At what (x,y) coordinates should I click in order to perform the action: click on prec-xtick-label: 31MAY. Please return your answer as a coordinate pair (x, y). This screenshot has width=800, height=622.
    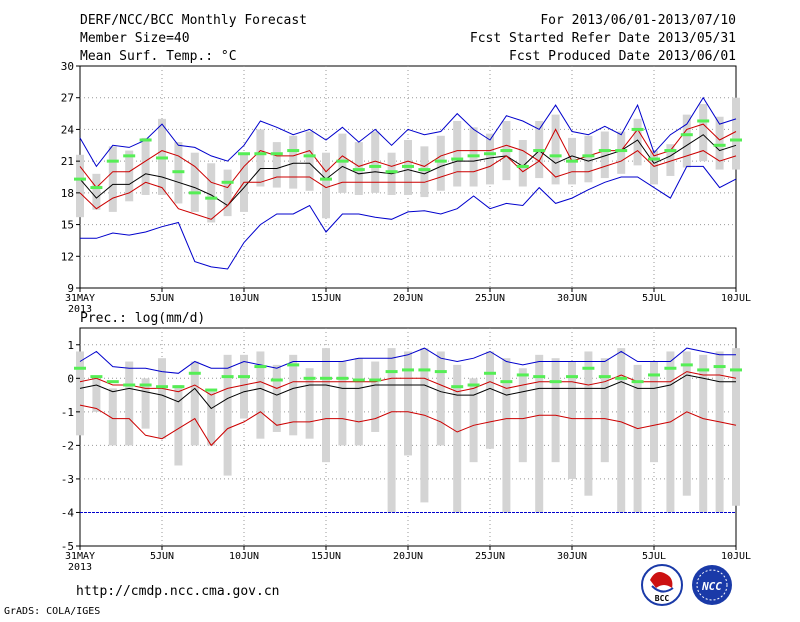
    Looking at the image, I should click on (80, 556).